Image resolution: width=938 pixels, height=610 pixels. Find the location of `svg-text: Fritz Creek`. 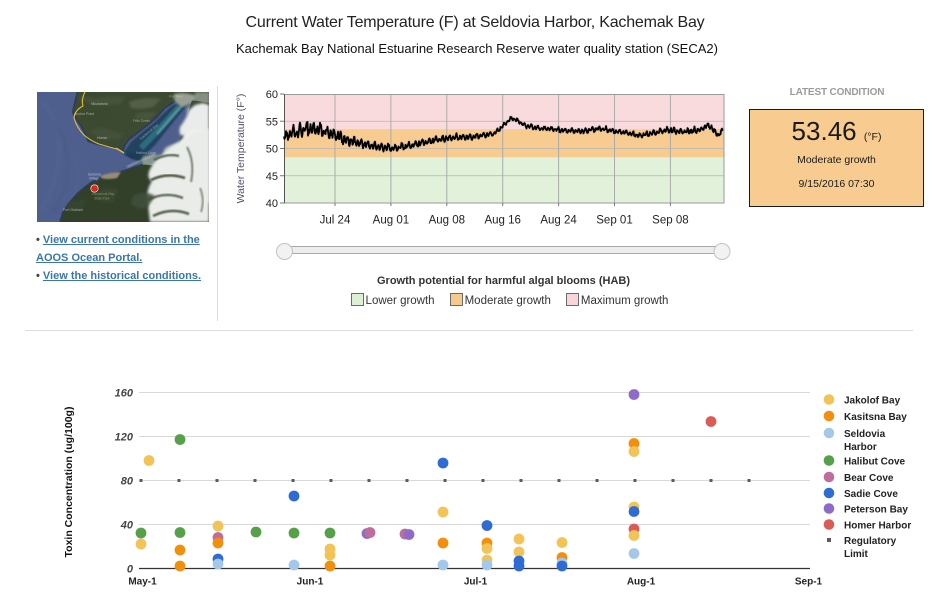

svg-text: Fritz Creek is located at coordinates (141, 121).